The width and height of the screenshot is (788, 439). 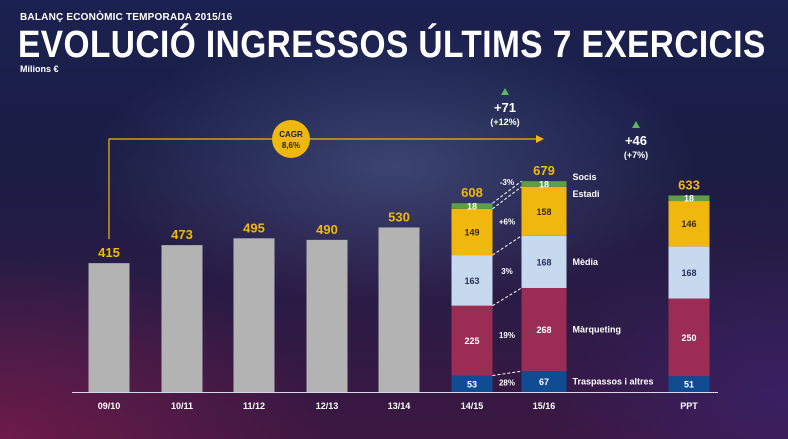 What do you see at coordinates (507, 182) in the screenshot?
I see `growth-label: -3%` at bounding box center [507, 182].